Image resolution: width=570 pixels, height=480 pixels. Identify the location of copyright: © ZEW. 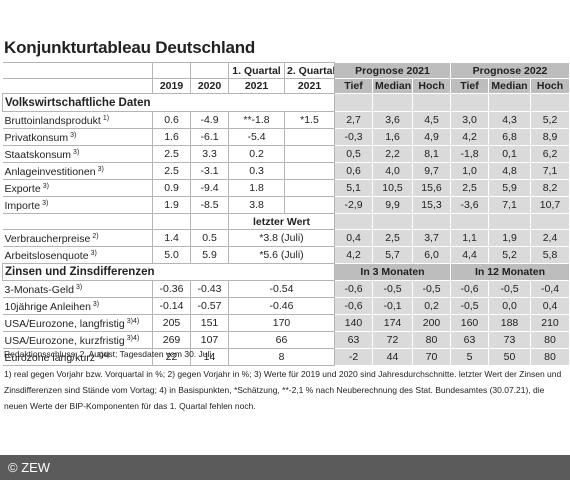
(29, 467).